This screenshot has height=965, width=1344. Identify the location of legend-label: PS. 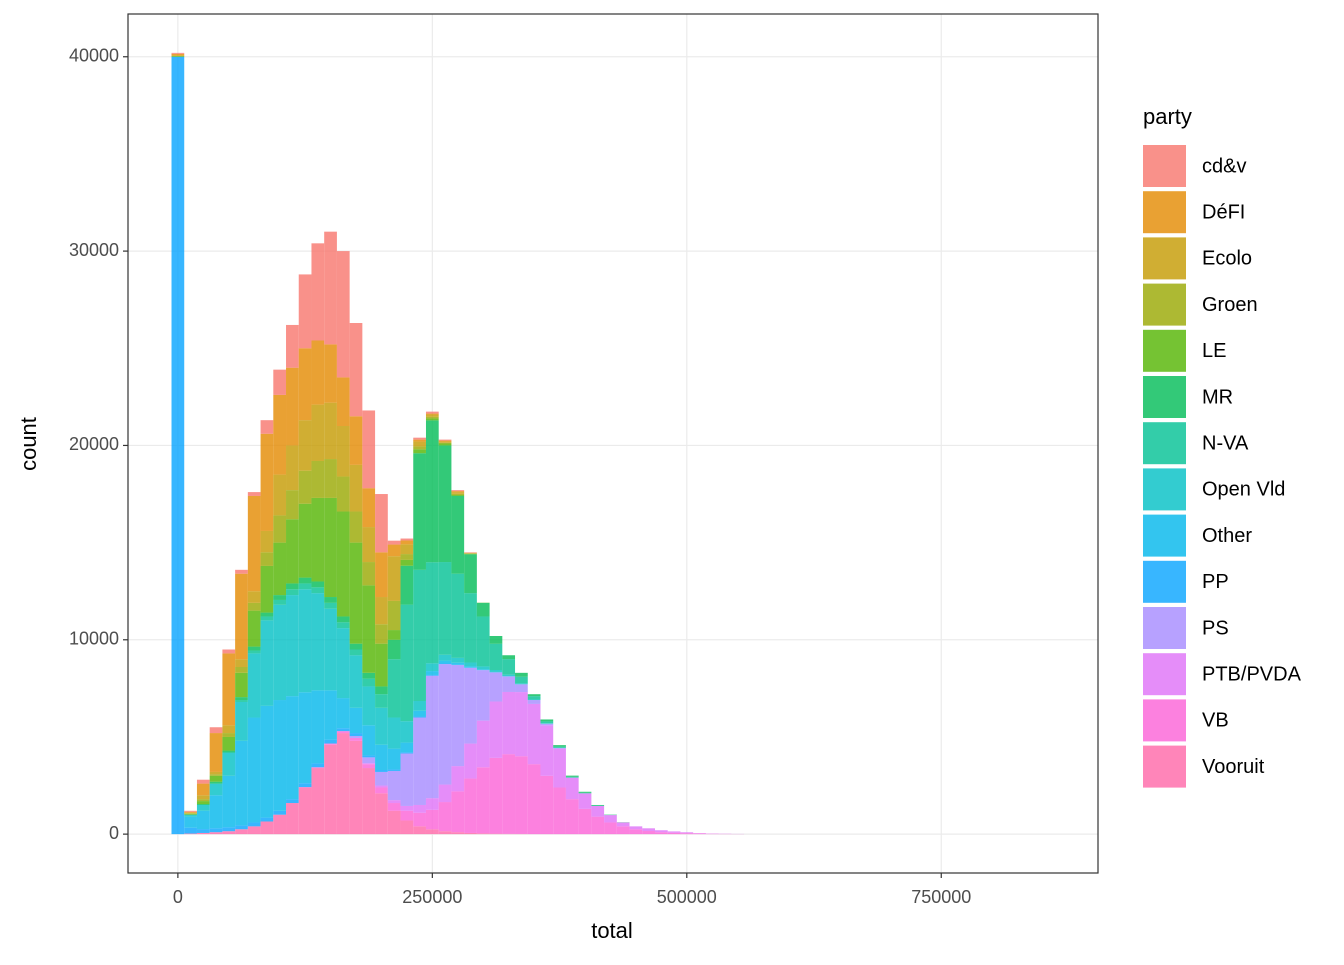
(1215, 628).